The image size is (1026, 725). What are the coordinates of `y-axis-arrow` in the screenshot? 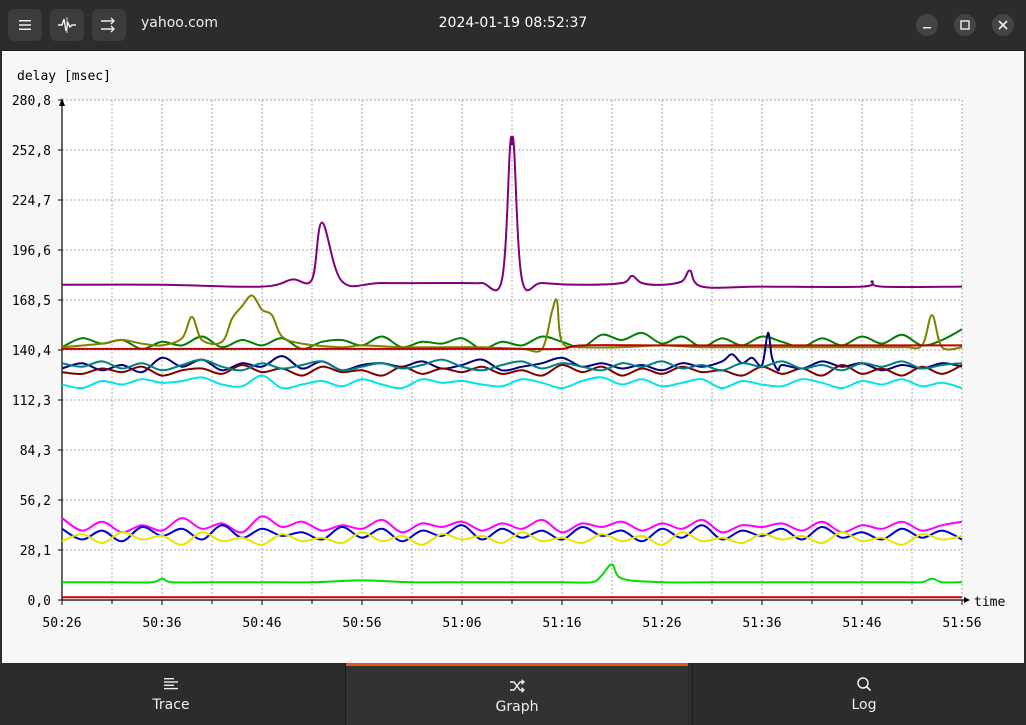 It's located at (62, 102).